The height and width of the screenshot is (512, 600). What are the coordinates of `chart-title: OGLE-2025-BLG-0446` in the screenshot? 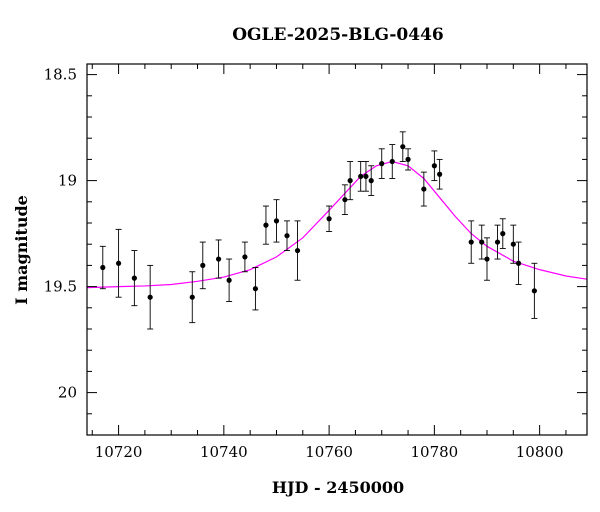 It's located at (338, 35).